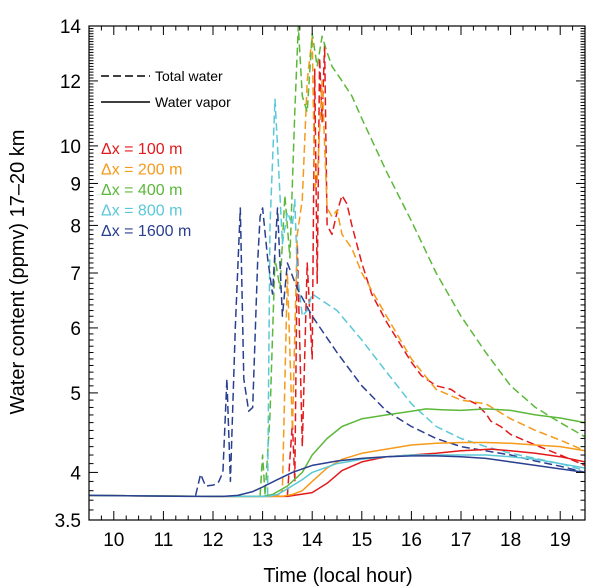  I want to click on legend-resolution-4: Δx = 800 m, so click(141, 211).